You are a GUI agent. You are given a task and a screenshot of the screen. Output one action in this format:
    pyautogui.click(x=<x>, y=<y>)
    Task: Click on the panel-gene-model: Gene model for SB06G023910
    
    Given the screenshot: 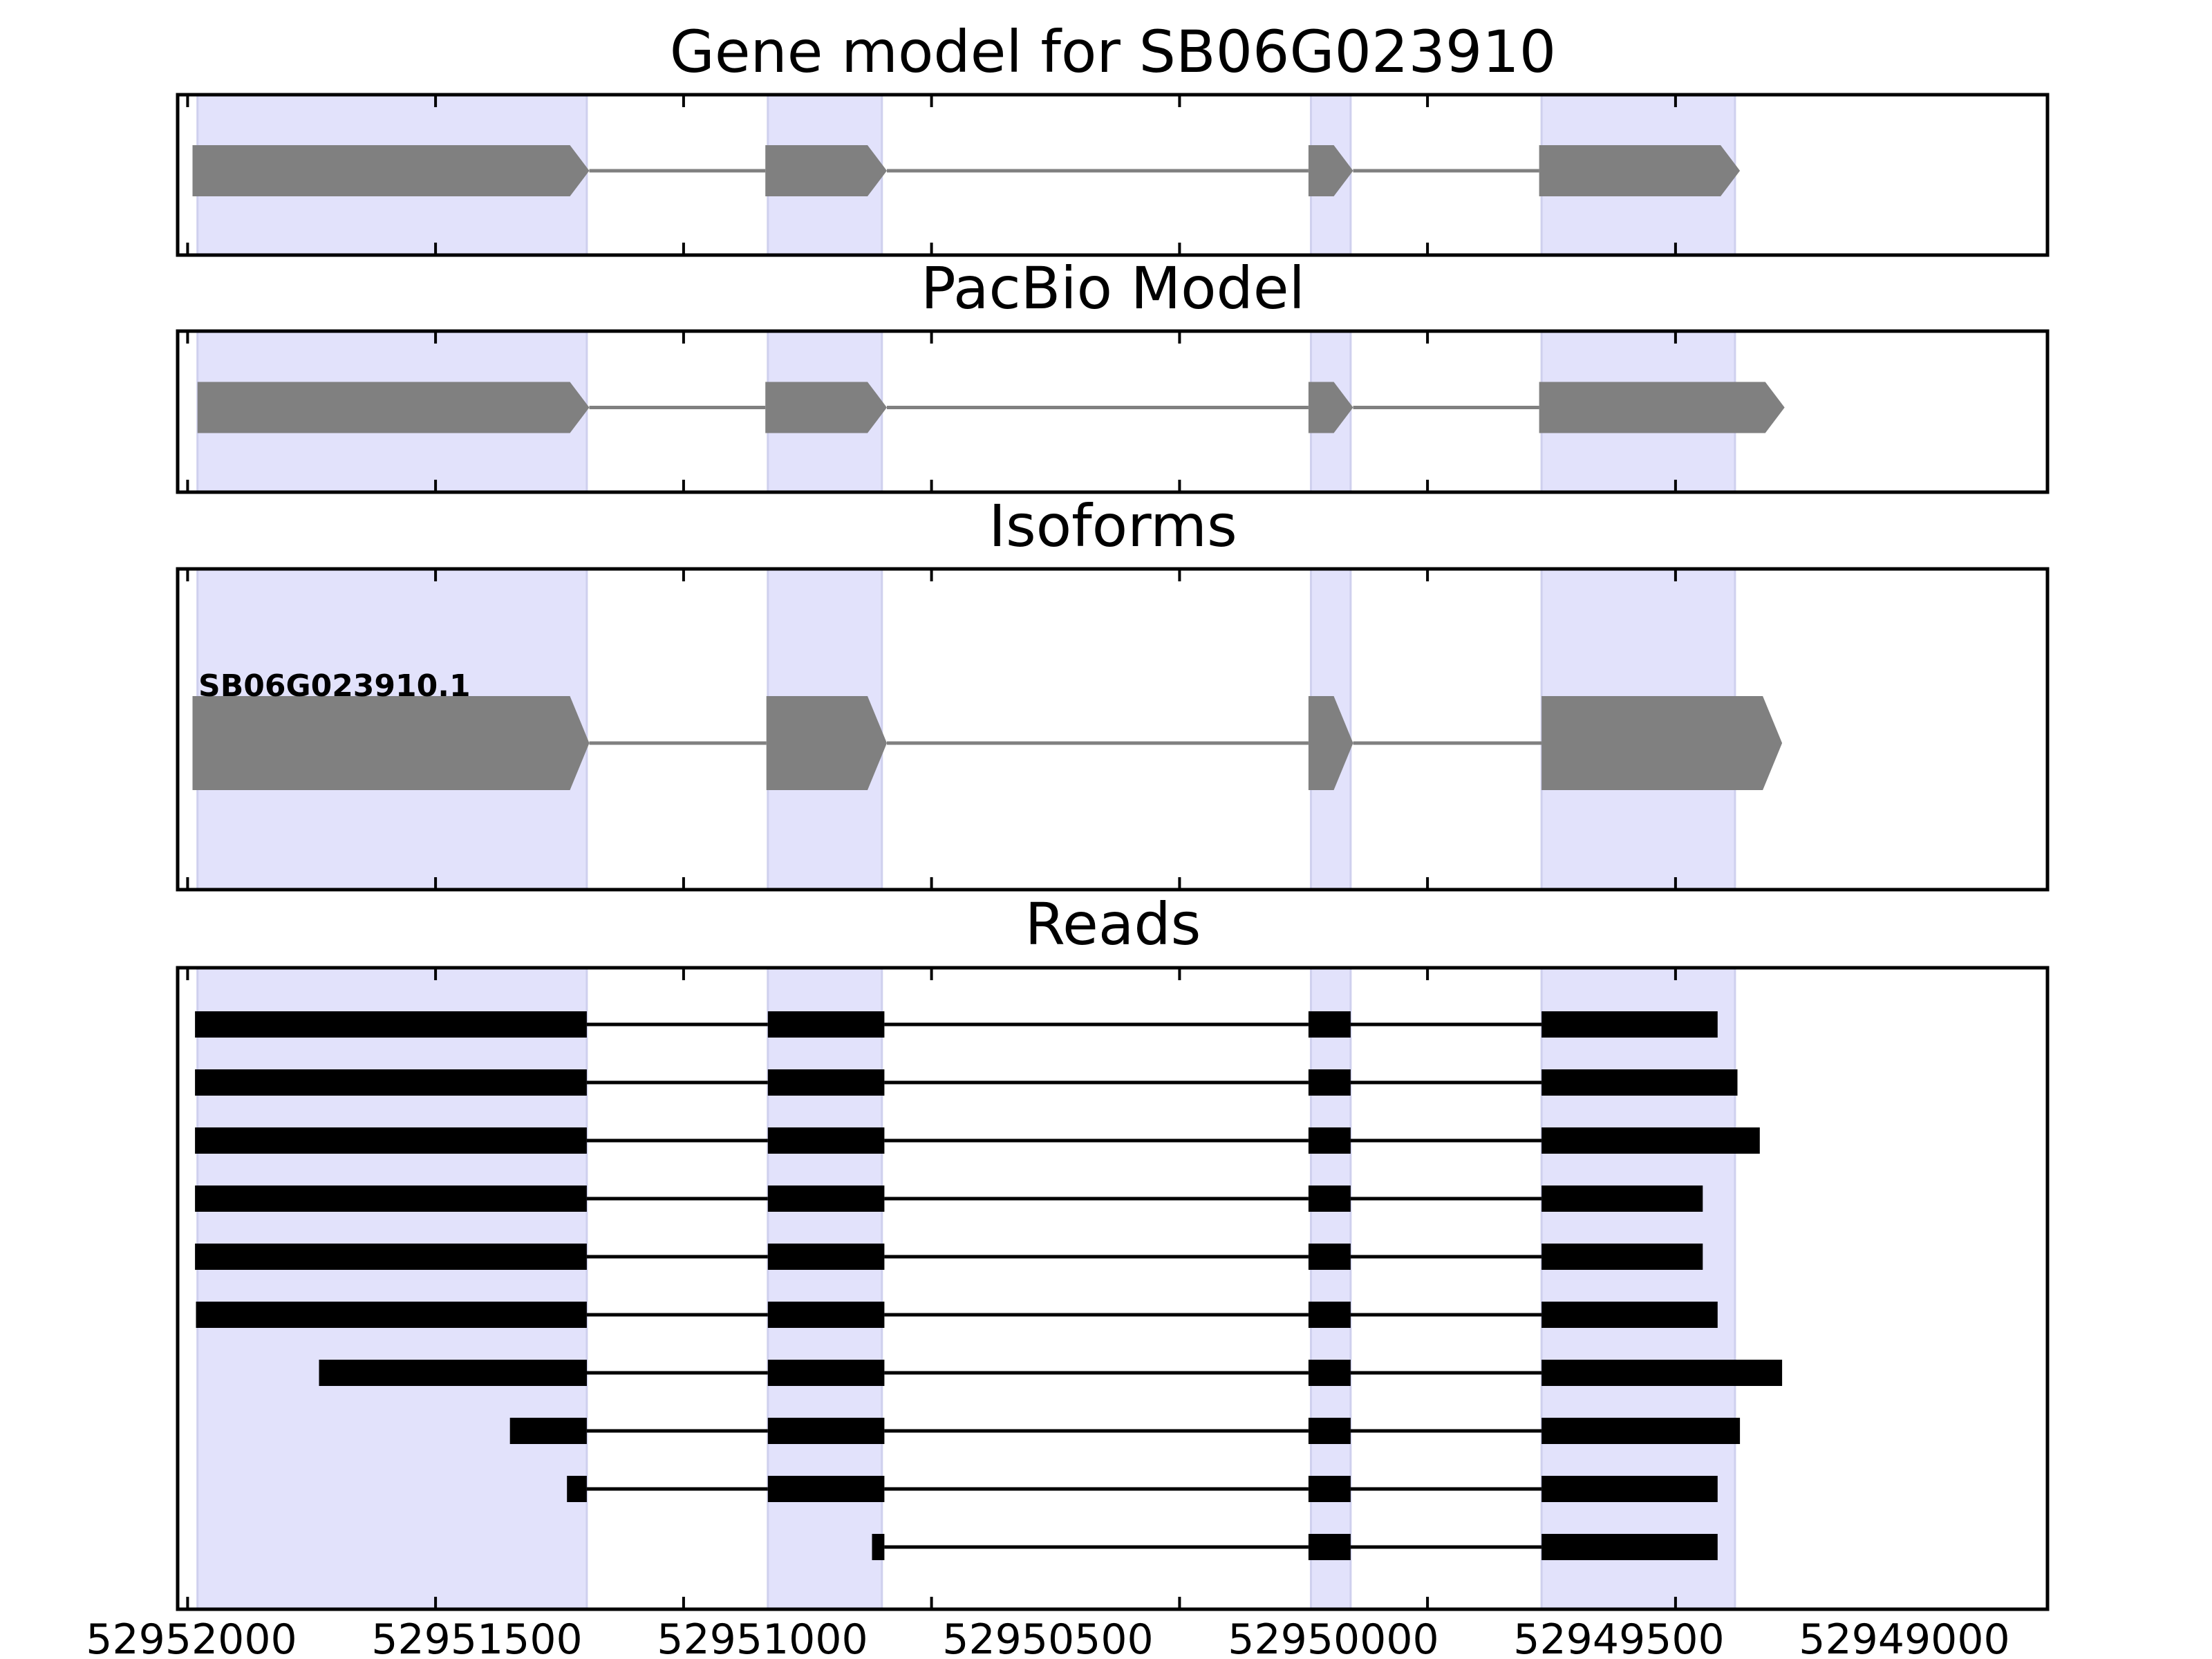 What is the action you would take?
    pyautogui.click(x=1113, y=52)
    